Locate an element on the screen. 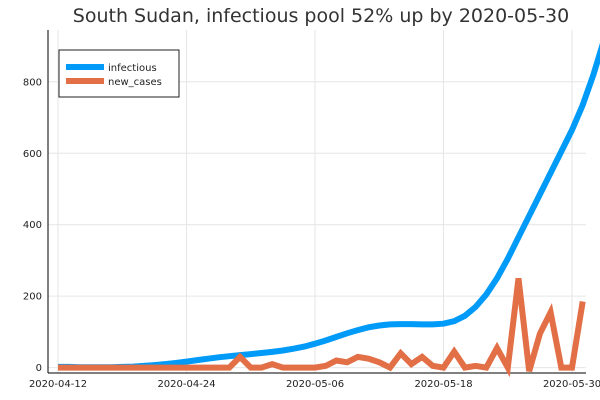 The width and height of the screenshot is (600, 400). legend: infectious new_cases is located at coordinates (119, 73).